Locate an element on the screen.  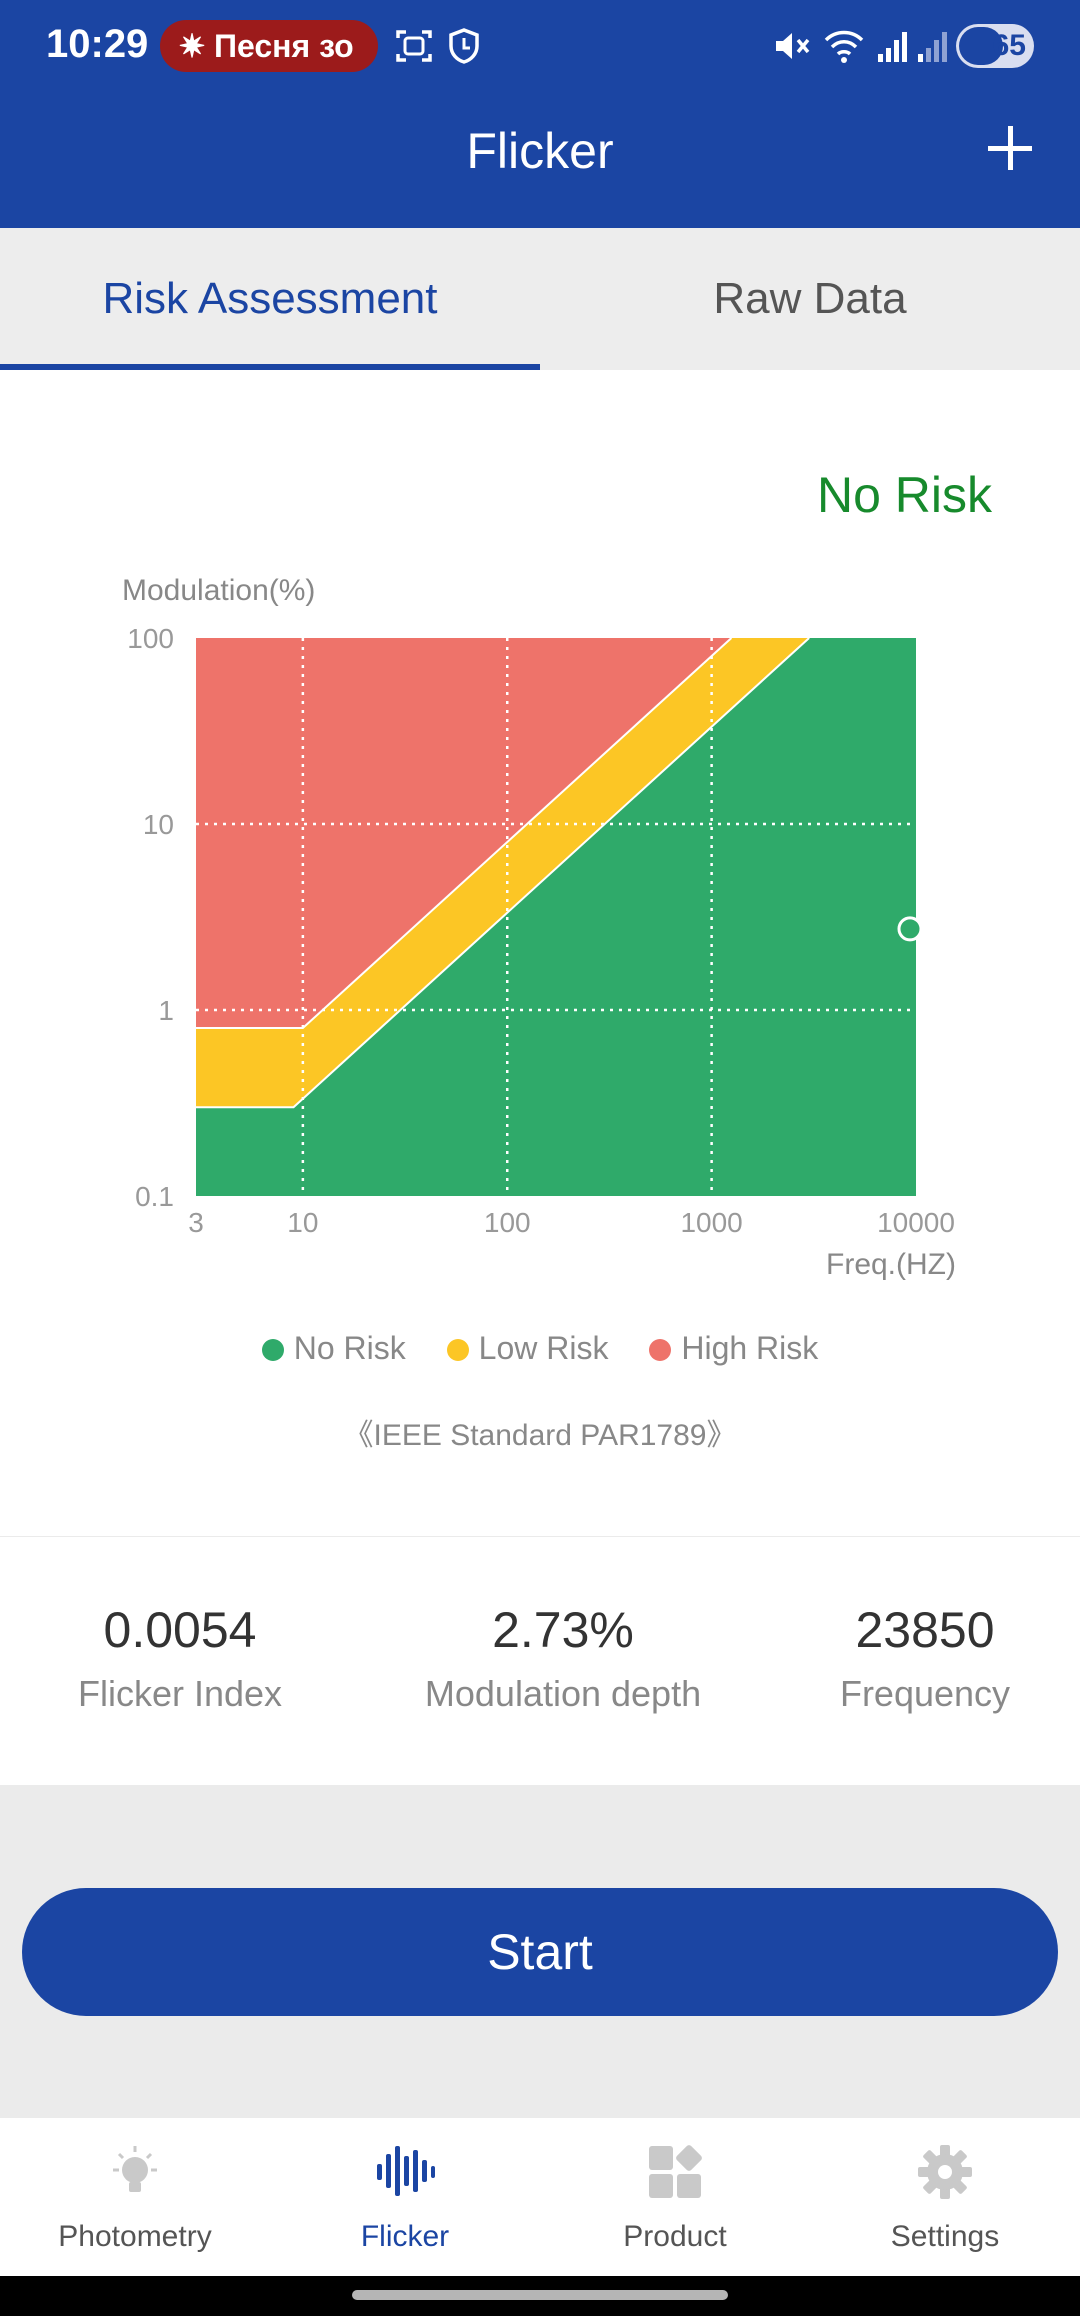
tab-risk-assessment: Risk Assessment is located at coordinates (270, 298).